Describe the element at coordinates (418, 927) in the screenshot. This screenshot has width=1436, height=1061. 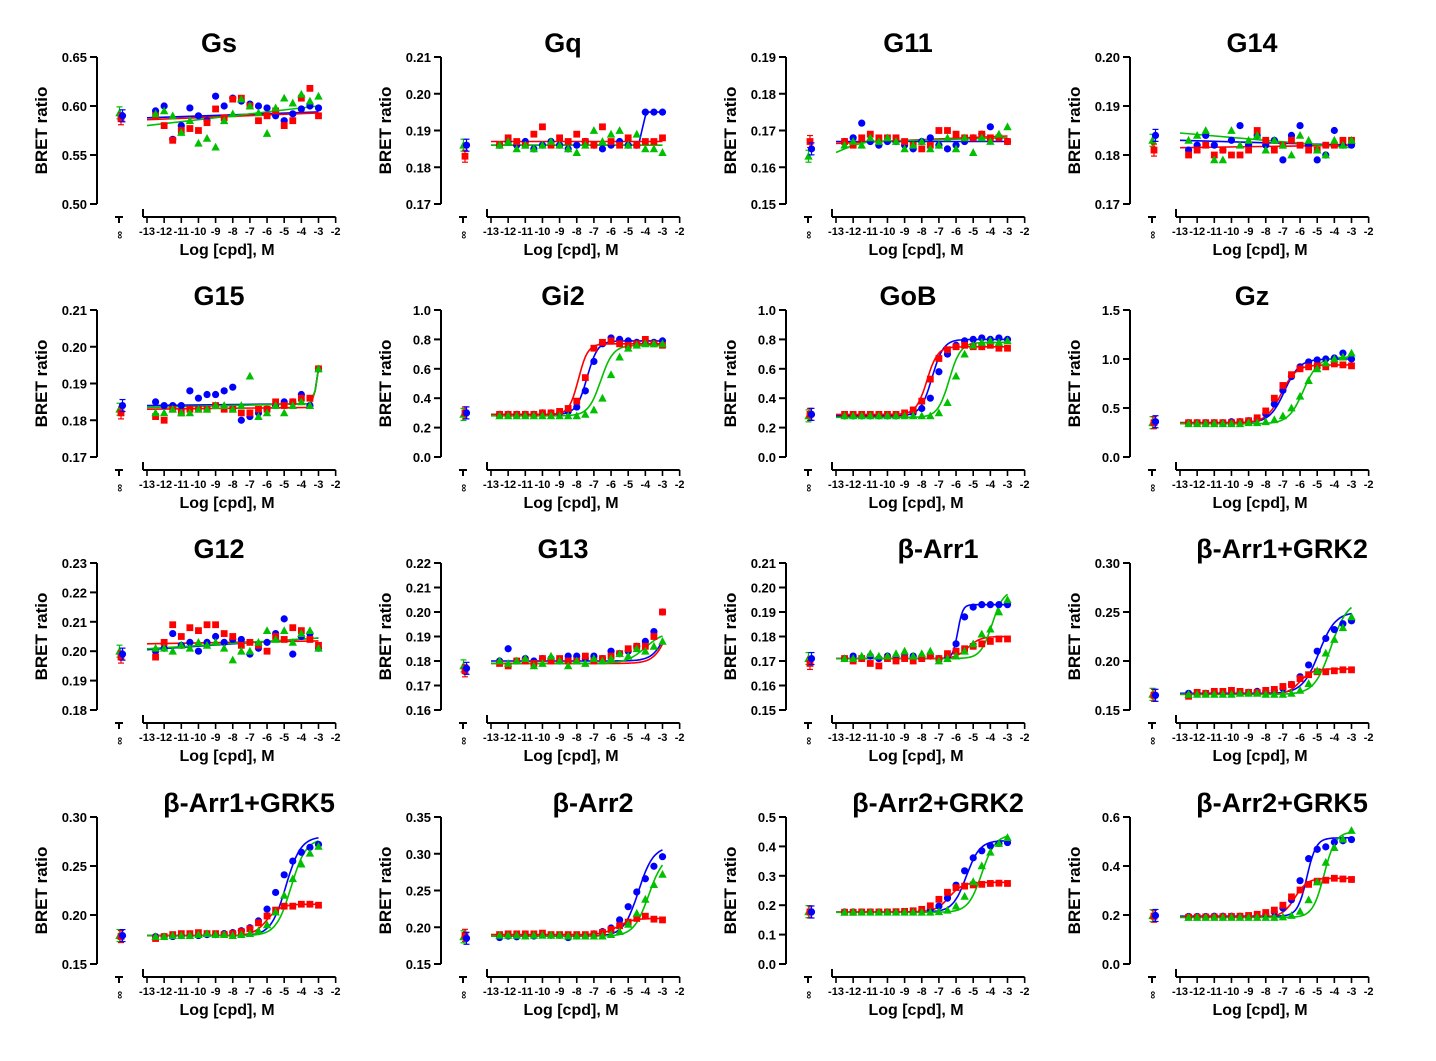
I see `y-tick-label: 0.20` at that location.